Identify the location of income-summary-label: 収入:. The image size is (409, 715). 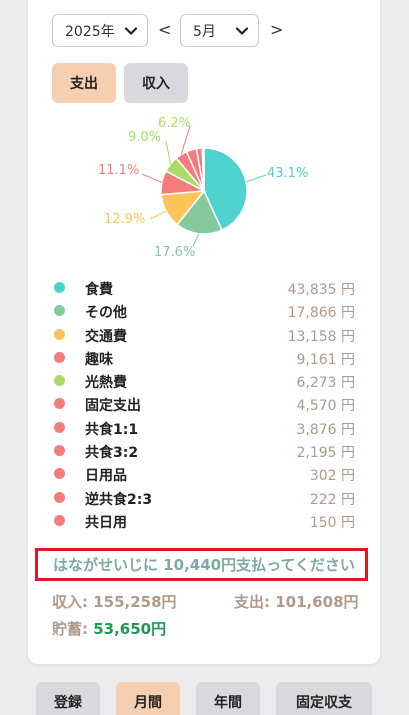
(70, 602).